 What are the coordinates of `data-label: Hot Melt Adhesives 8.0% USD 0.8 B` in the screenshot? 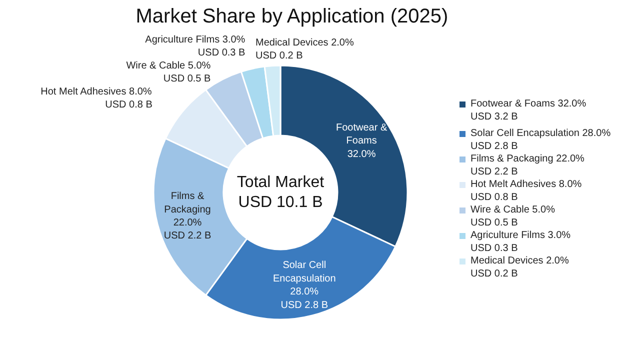 It's located at (96, 98).